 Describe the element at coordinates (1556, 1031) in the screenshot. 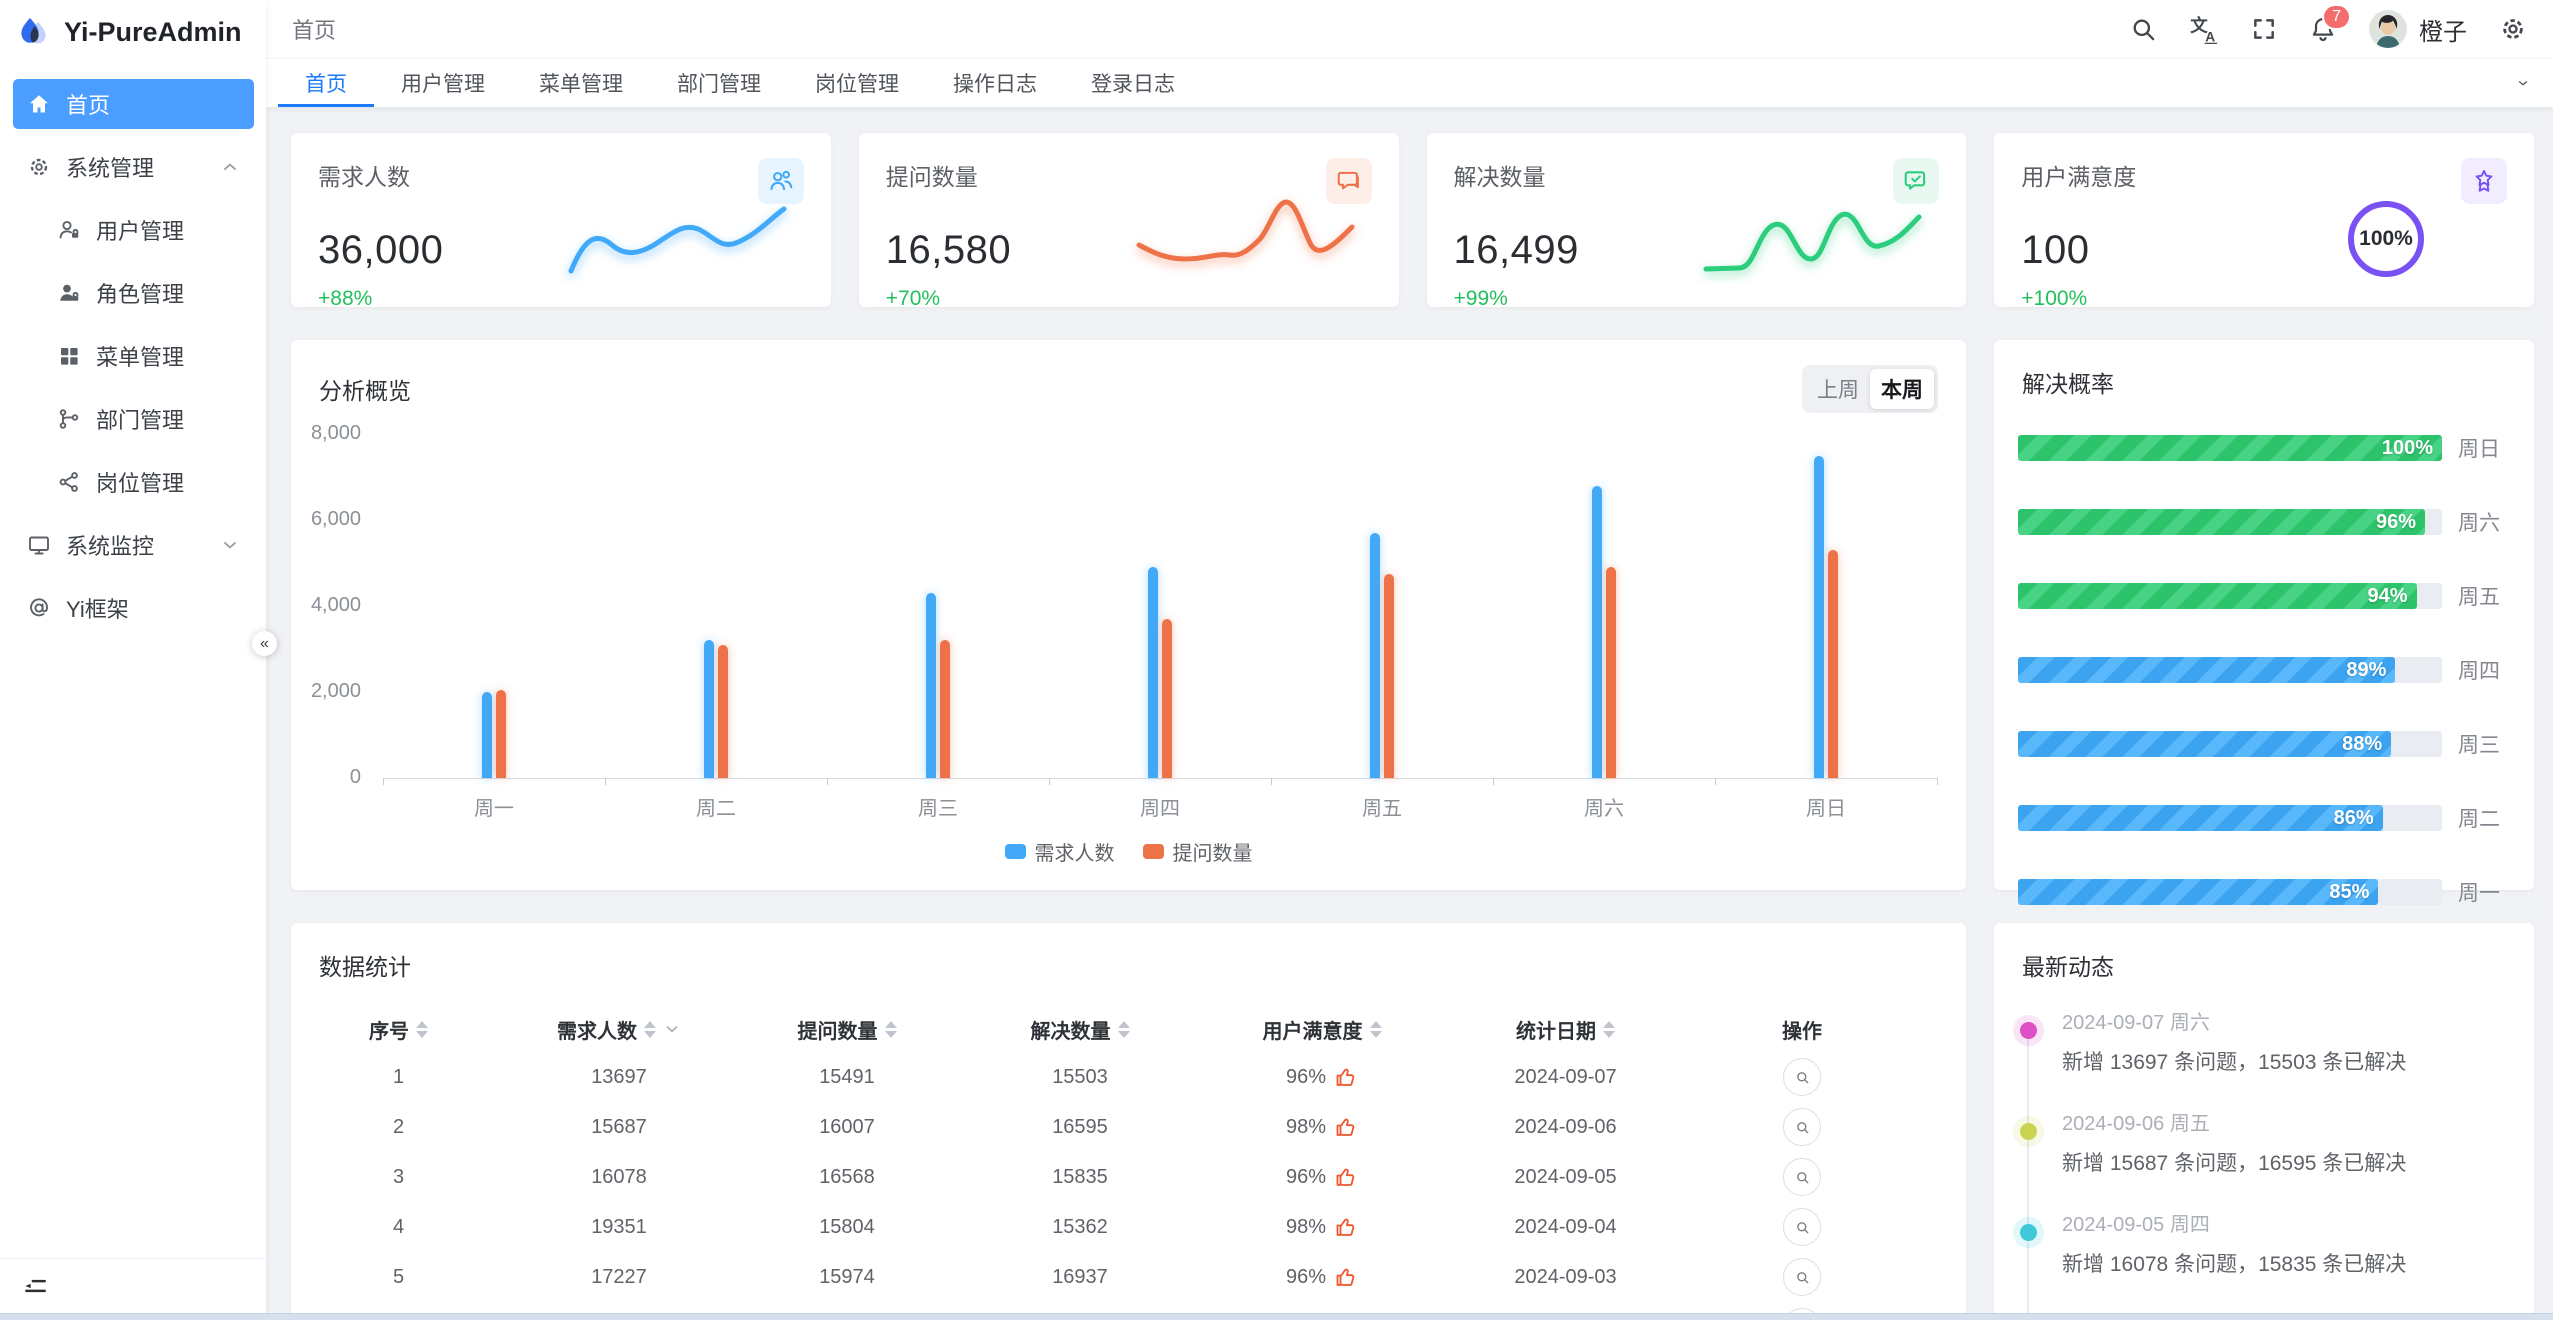

I see `column-header-label: 统计日期` at that location.